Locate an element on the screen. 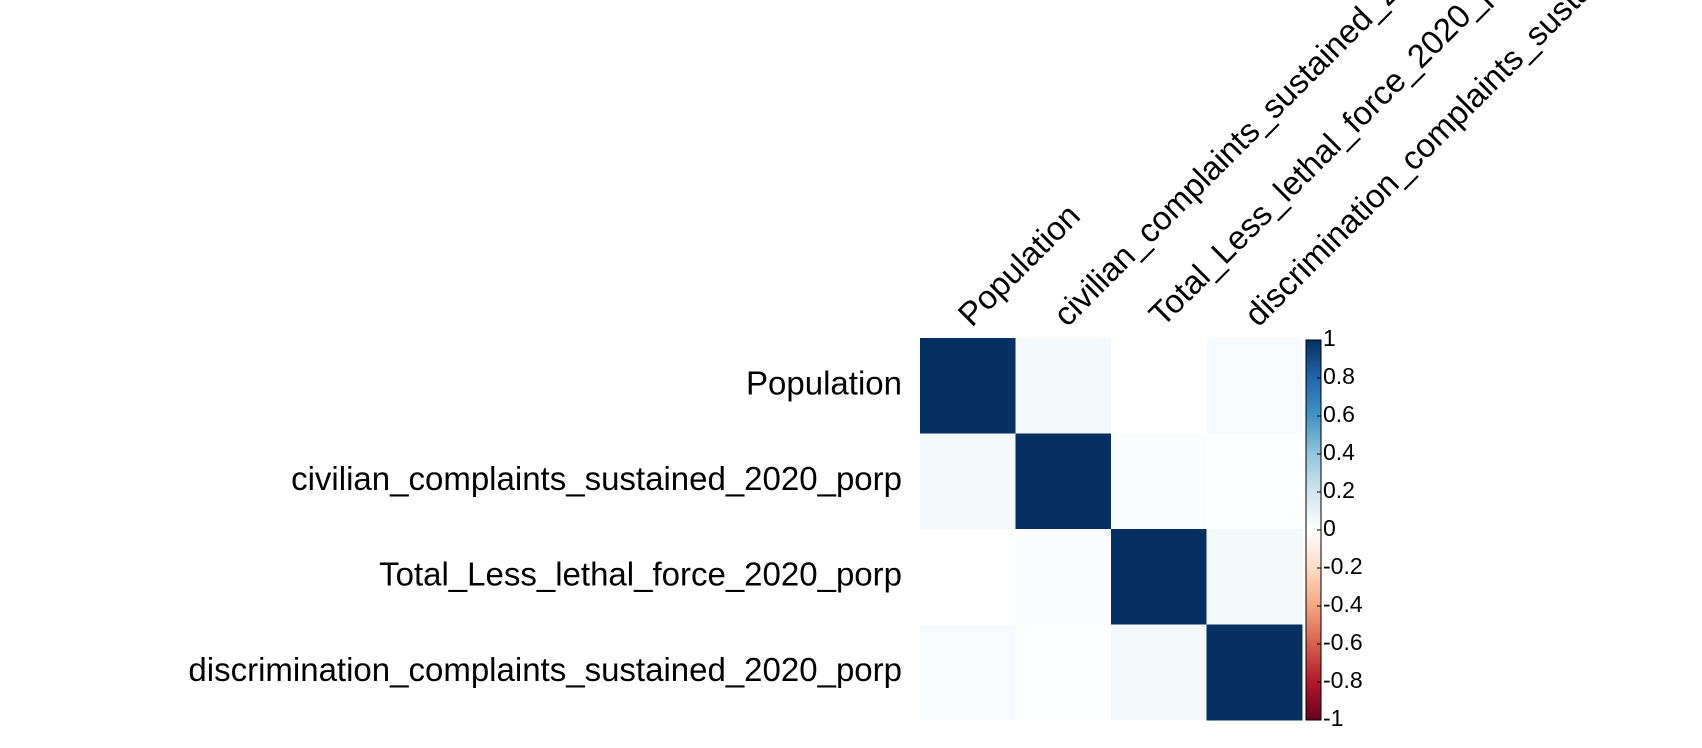 Image resolution: width=1702 pixels, height=748 pixels. color-legend: 1 0.8 0.6 0.4 0.2 0 -0.2 -0.4 -0.6 -0.8 -1 is located at coordinates (1334, 528).